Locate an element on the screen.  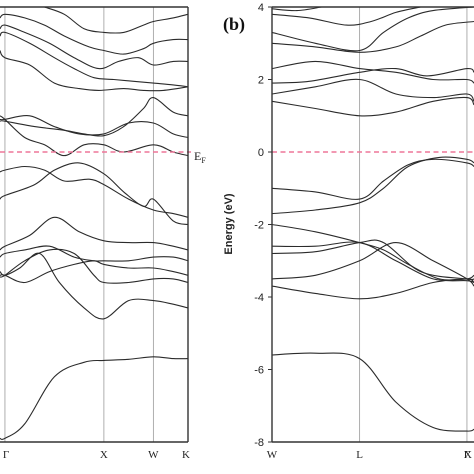
y-tick-label-b-2: 0 is located at coordinates (261, 153).